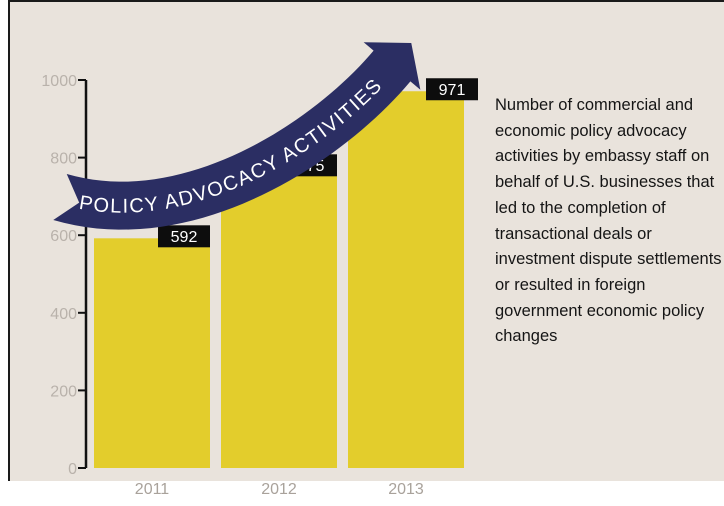 The width and height of the screenshot is (724, 506). Describe the element at coordinates (63, 236) in the screenshot. I see `y-tick-label: 600` at that location.